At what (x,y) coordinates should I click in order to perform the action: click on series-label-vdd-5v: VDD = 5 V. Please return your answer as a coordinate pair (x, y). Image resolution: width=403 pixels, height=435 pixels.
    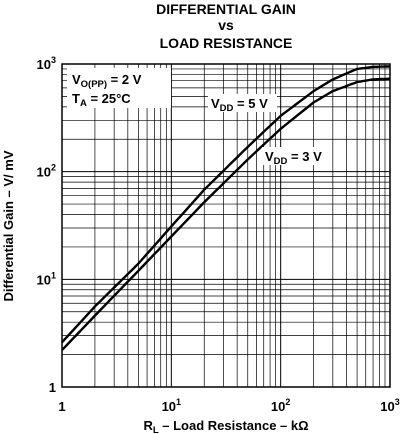
    Looking at the image, I should click on (239, 105).